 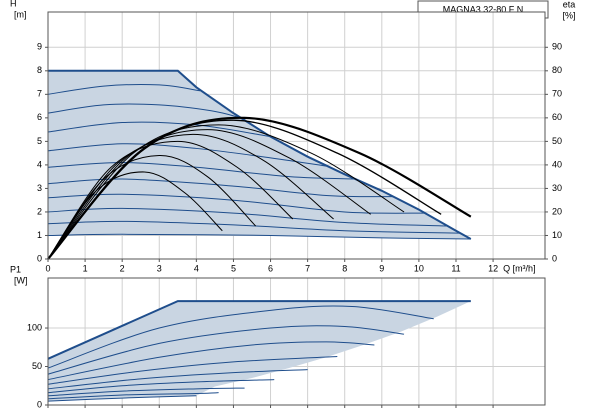 What do you see at coordinates (554, 258) in the screenshot?
I see `y2-tick-label: 0` at bounding box center [554, 258].